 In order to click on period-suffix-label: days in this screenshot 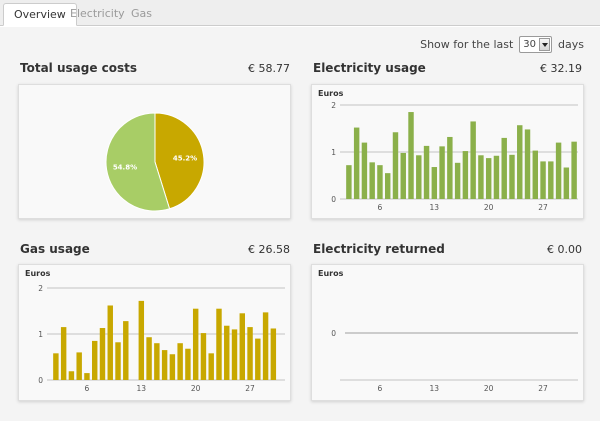, I will do `click(571, 44)`.